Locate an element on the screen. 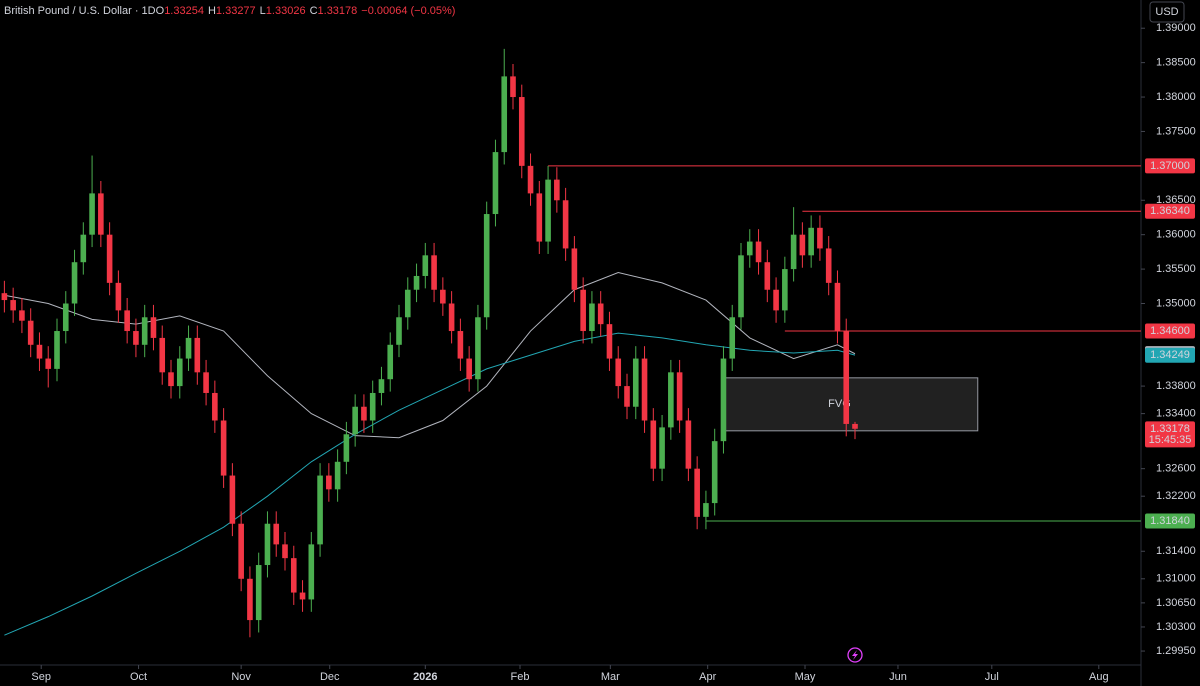  y-tick-label: 1.37500 is located at coordinates (1176, 131).